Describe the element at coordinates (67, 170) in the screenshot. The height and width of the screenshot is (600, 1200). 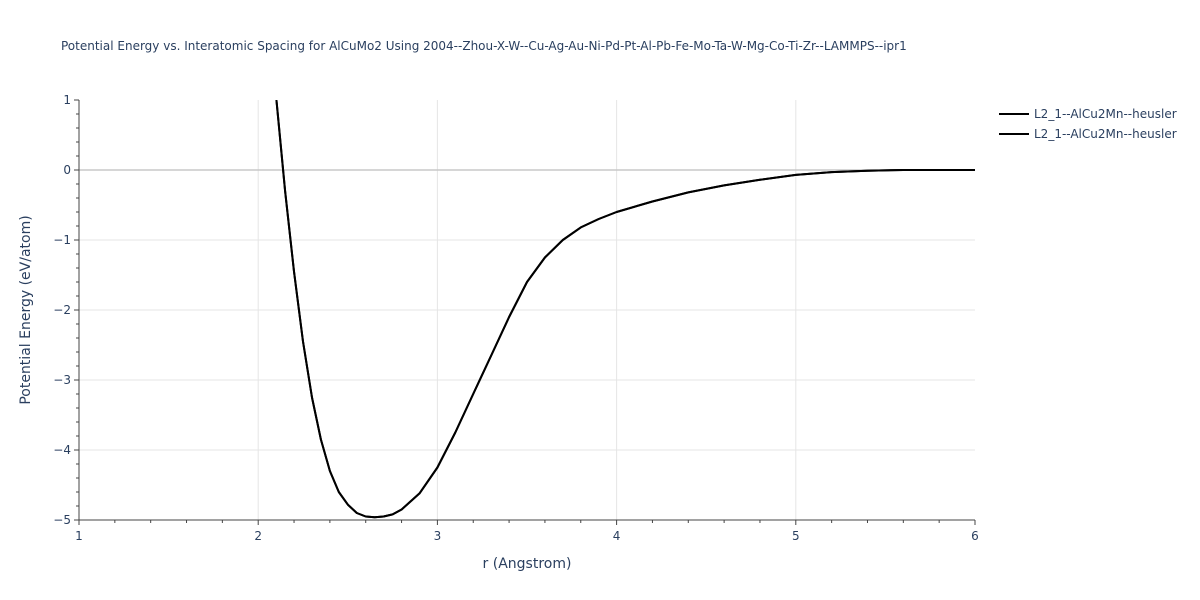
I see `y-tick-label: 0` at that location.